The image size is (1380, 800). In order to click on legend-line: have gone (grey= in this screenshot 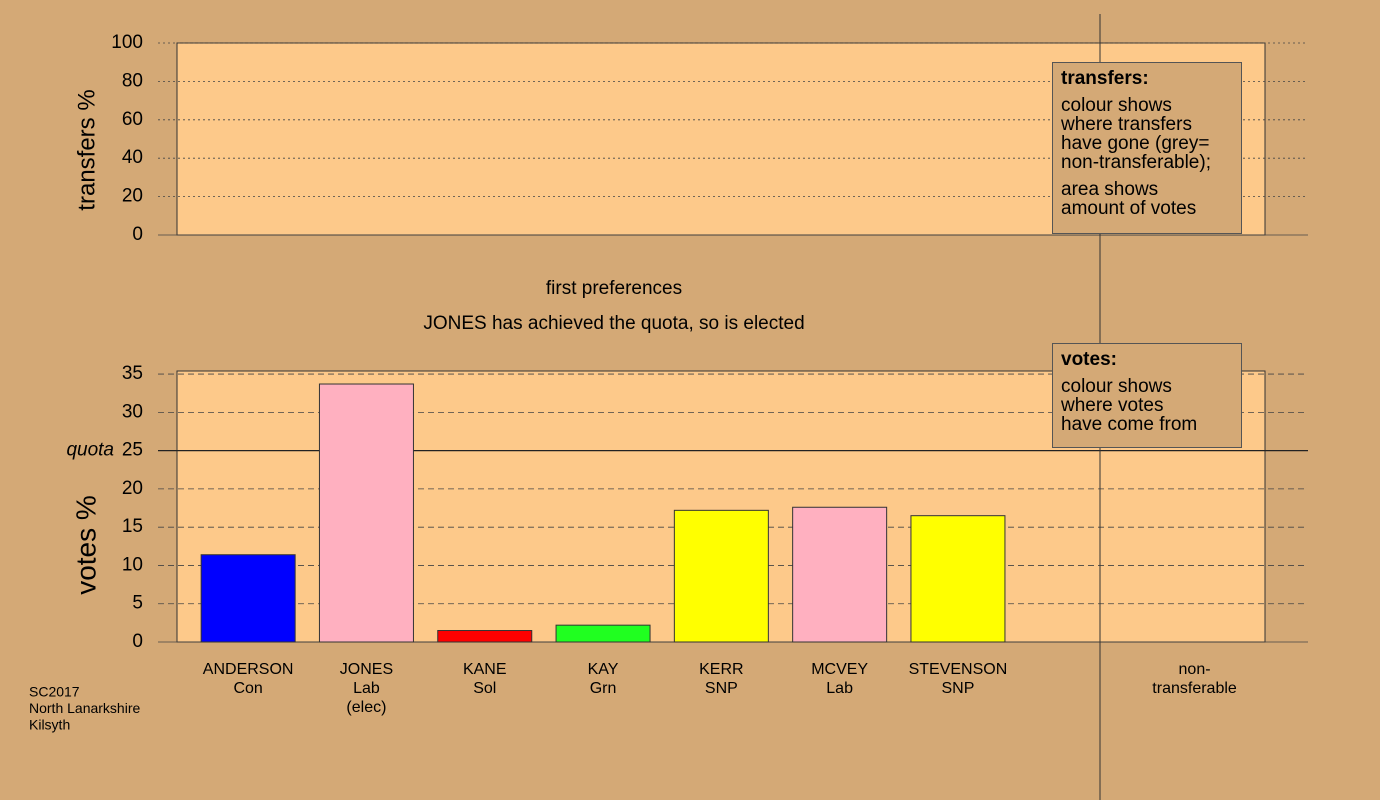, I will do `click(1135, 143)`.